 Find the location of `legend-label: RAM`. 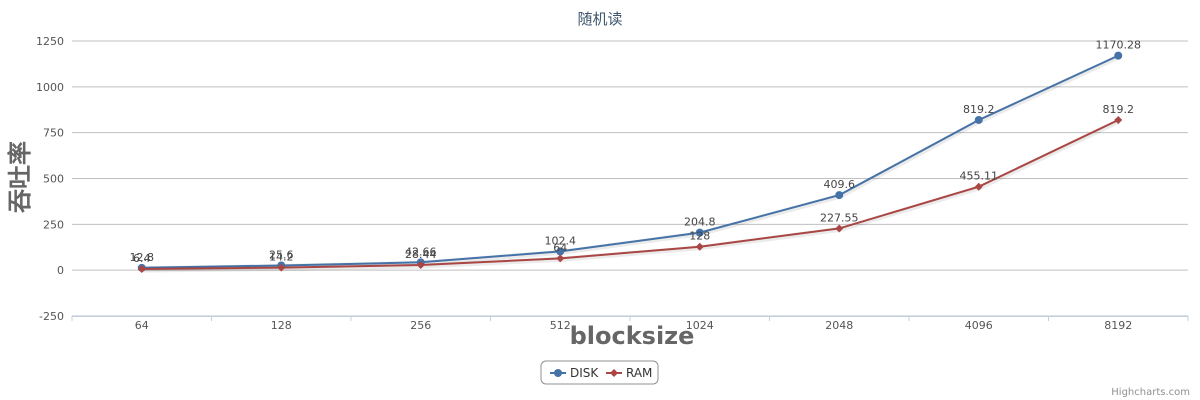

legend-label: RAM is located at coordinates (639, 373).